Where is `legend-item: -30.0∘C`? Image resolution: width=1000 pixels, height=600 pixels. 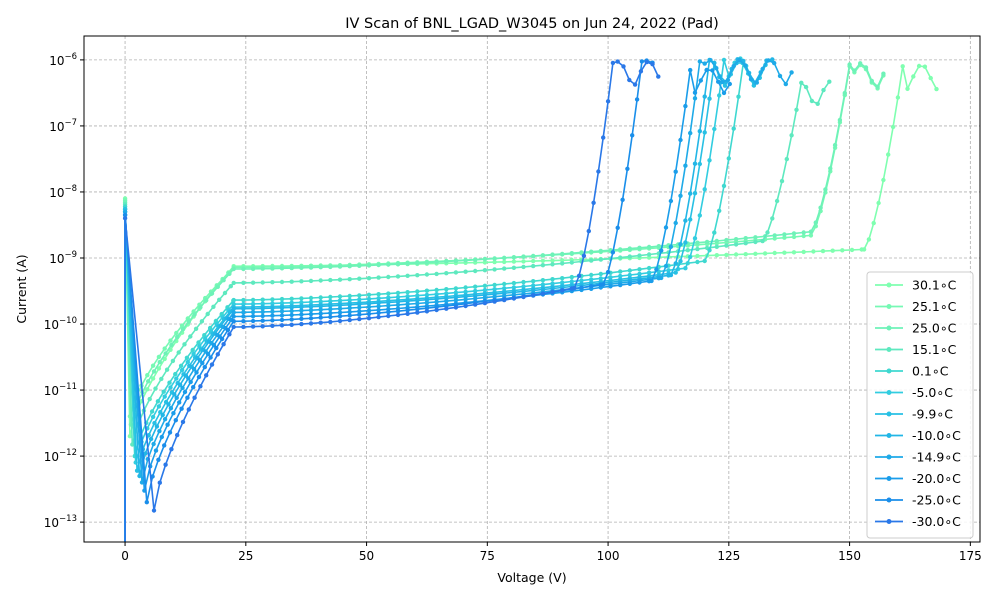
legend-item: -30.0∘C is located at coordinates (918, 521).